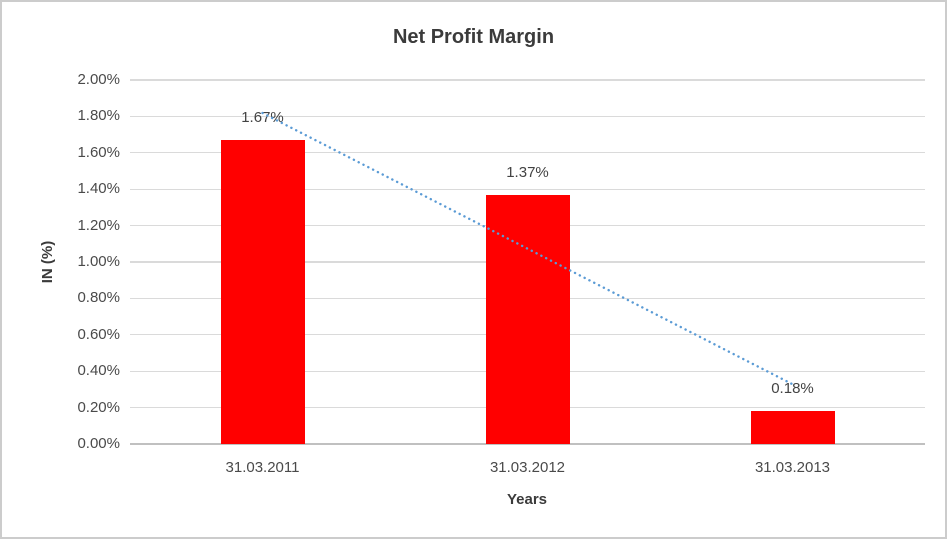 This screenshot has width=947, height=539. What do you see at coordinates (527, 319) in the screenshot?
I see `bar-31.03.2012` at bounding box center [527, 319].